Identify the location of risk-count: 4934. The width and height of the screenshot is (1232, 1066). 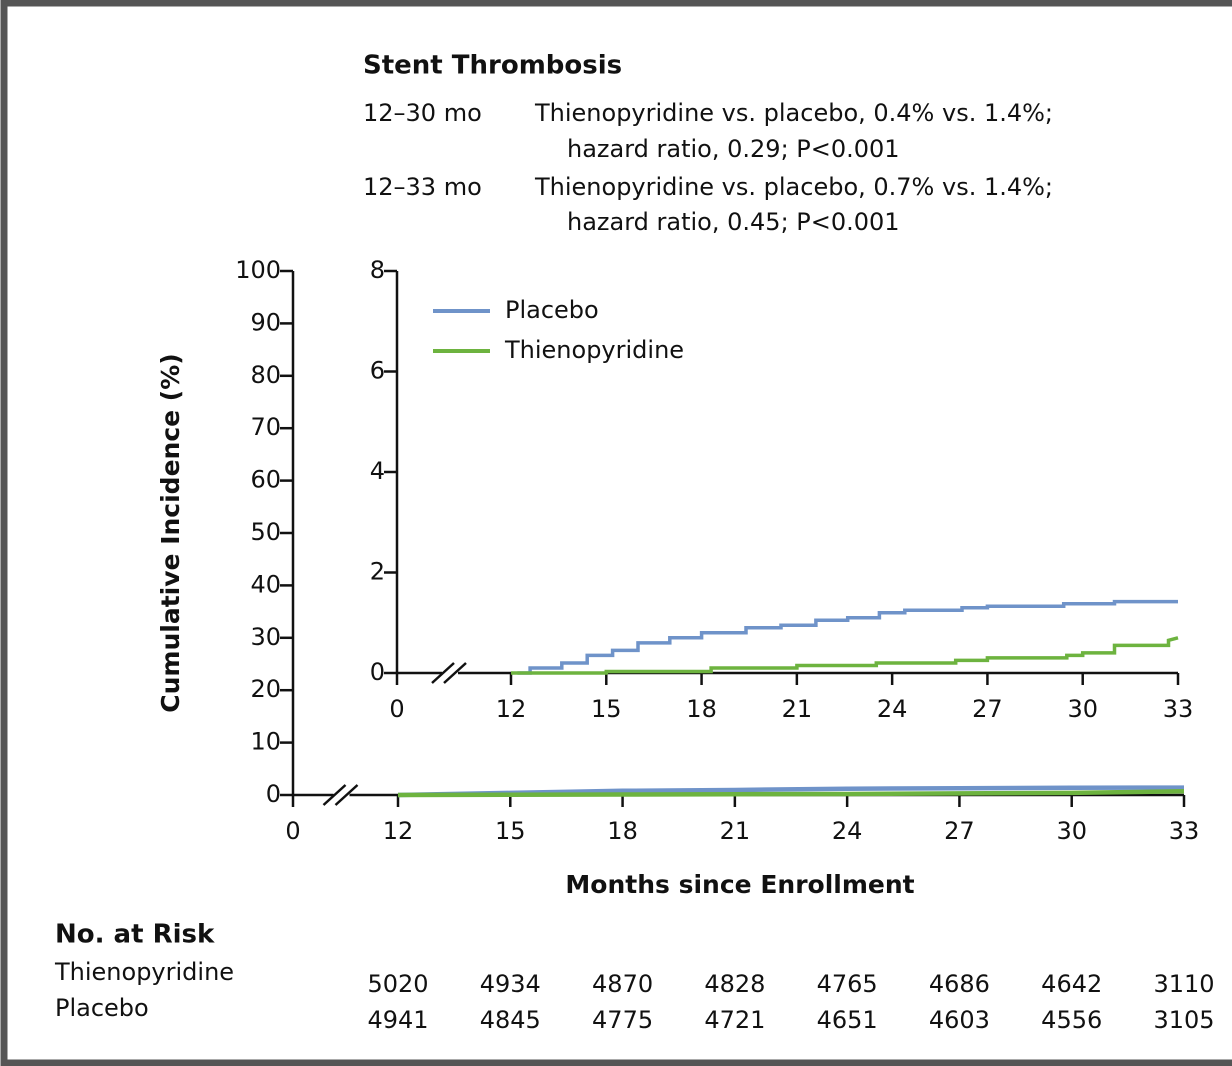
(510, 984).